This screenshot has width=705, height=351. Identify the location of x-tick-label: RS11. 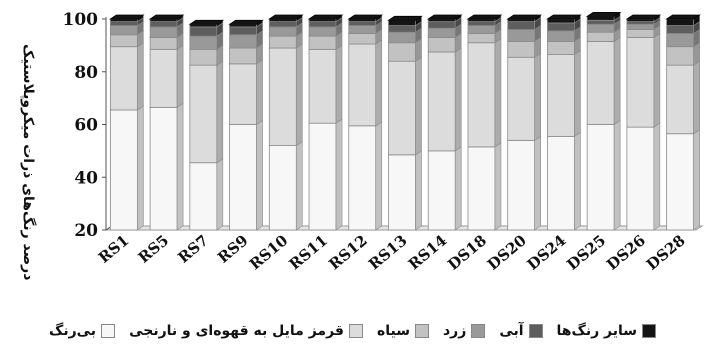
(308, 252).